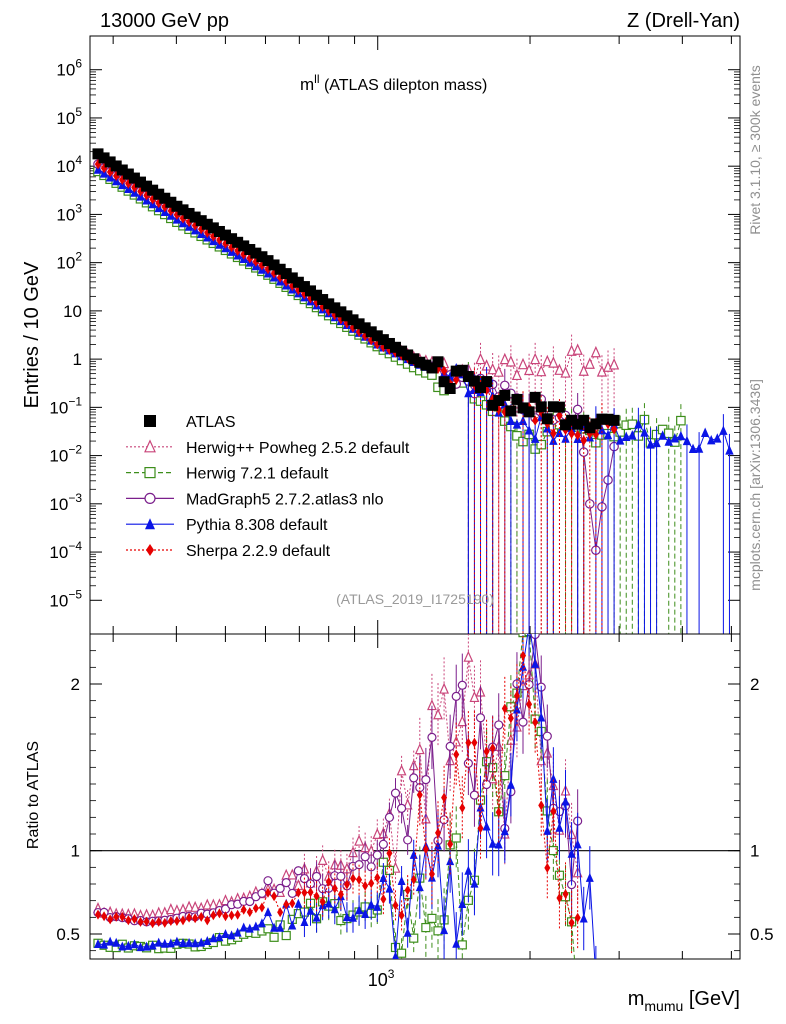  I want to click on header-left: 13000 GeV pp, so click(164, 21).